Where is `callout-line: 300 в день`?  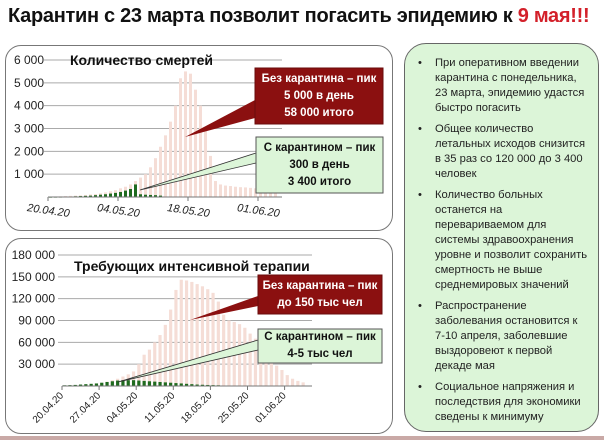
callout-line: 300 в день is located at coordinates (319, 164).